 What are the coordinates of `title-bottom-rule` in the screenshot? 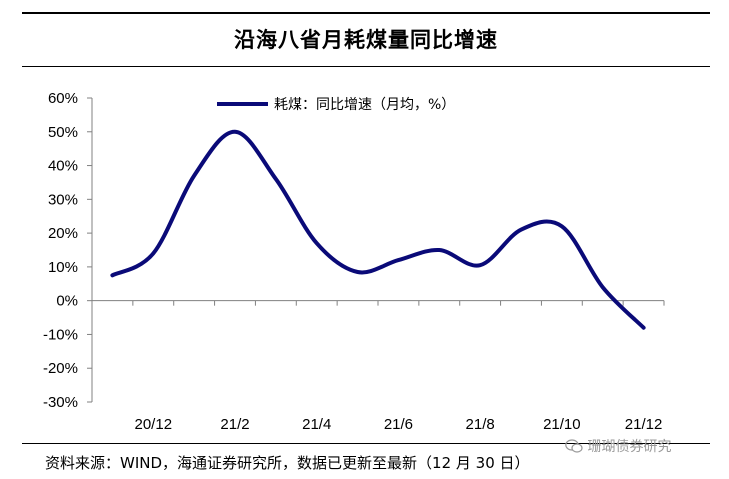 It's located at (366, 66).